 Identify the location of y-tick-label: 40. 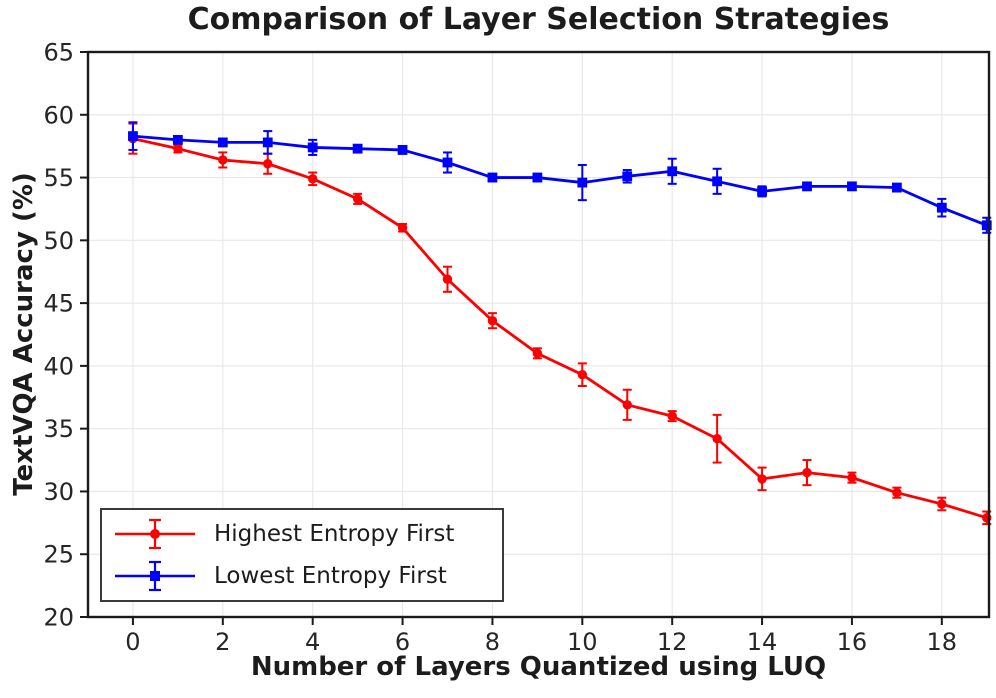
(58, 366).